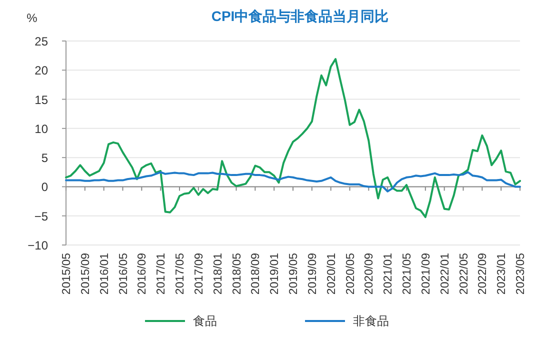 This screenshot has height=340, width=550. What do you see at coordinates (218, 274) in the screenshot?
I see `x-tick-label: 2018/01` at bounding box center [218, 274].